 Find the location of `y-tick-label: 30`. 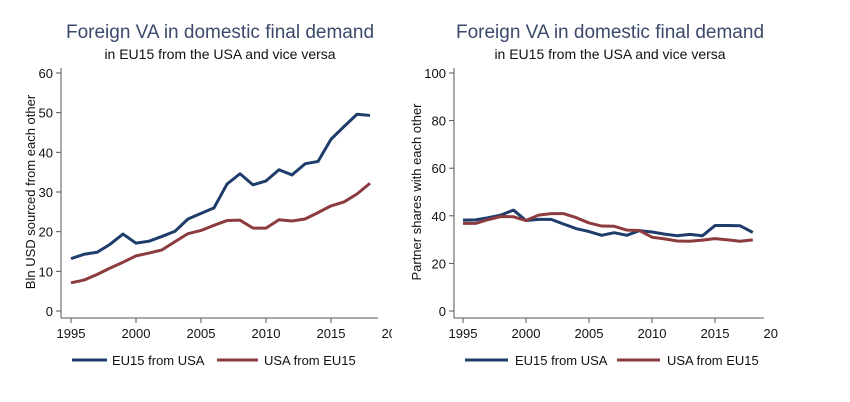

y-tick-label: 30 is located at coordinates (46, 192).